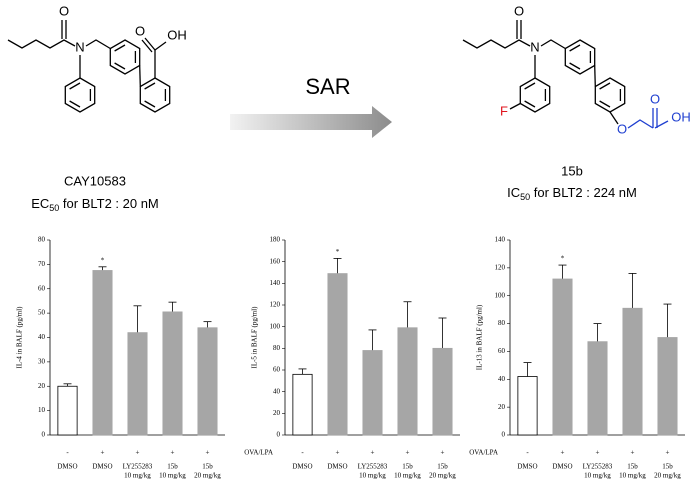 The height and width of the screenshot is (490, 700). Describe the element at coordinates (500, 295) in the screenshot. I see `y-tick-label: 100` at that location.